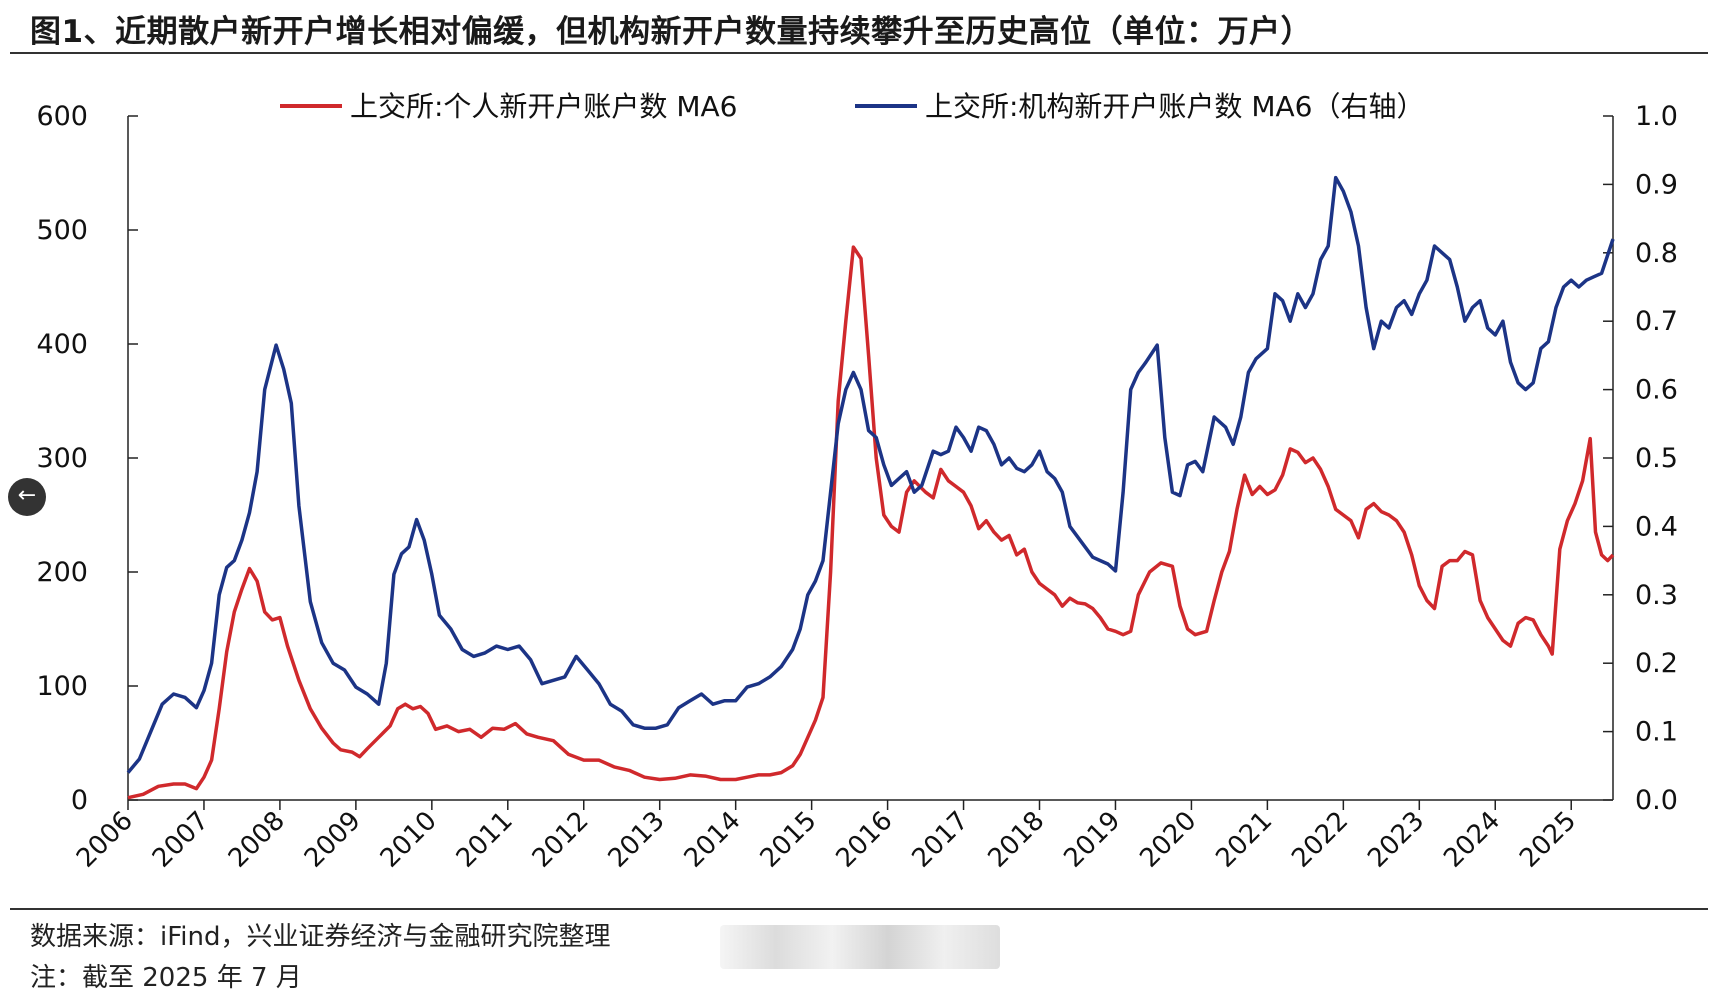 This screenshot has width=1717, height=994. What do you see at coordinates (79, 800) in the screenshot?
I see `y-left-tick-label: 0` at bounding box center [79, 800].